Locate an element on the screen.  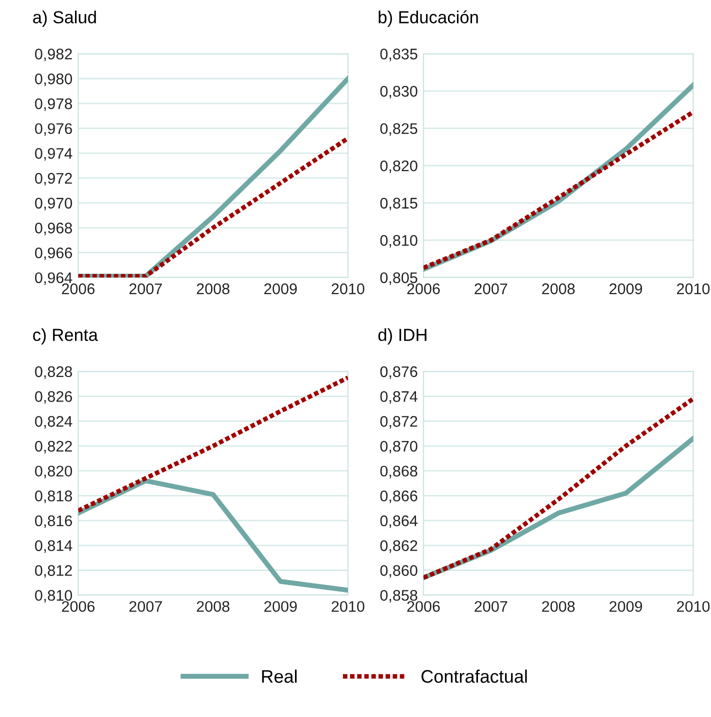
chart-title: c) Renta is located at coordinates (65, 336).